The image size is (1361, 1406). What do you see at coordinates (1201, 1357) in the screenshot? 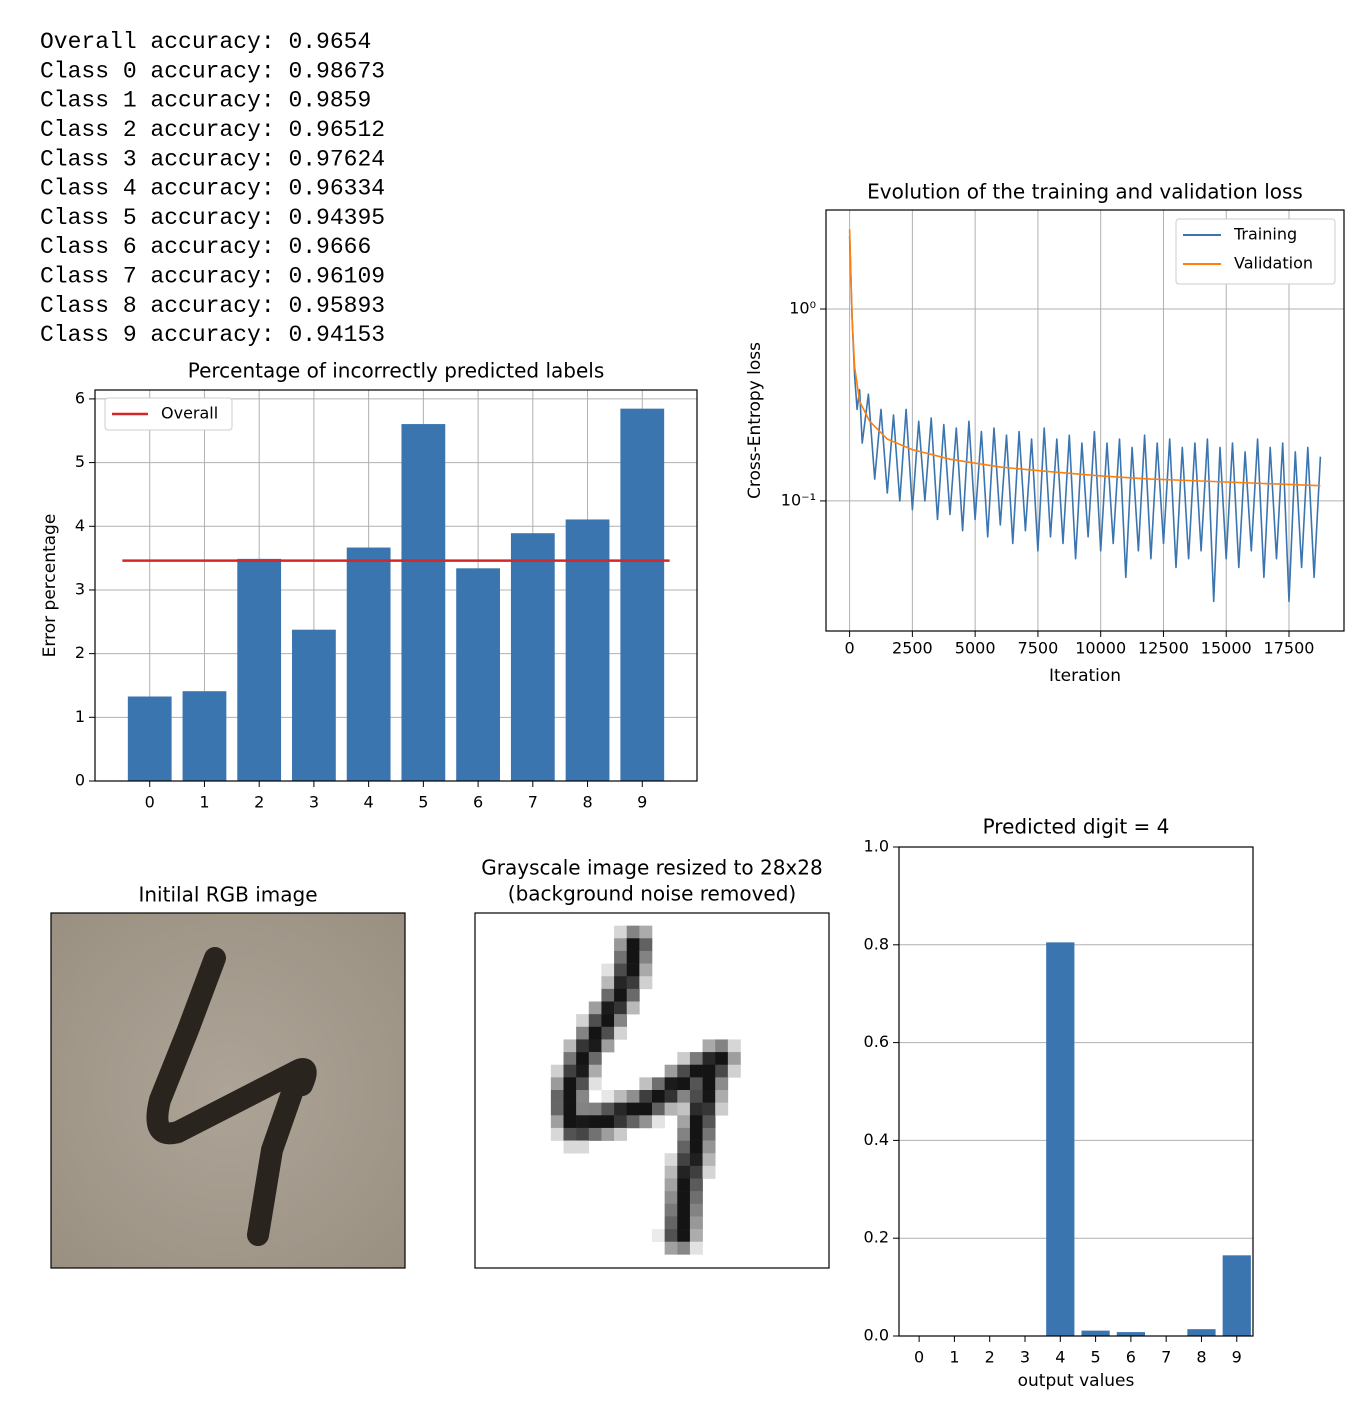
I see `x-tick-label: 8` at bounding box center [1201, 1357].